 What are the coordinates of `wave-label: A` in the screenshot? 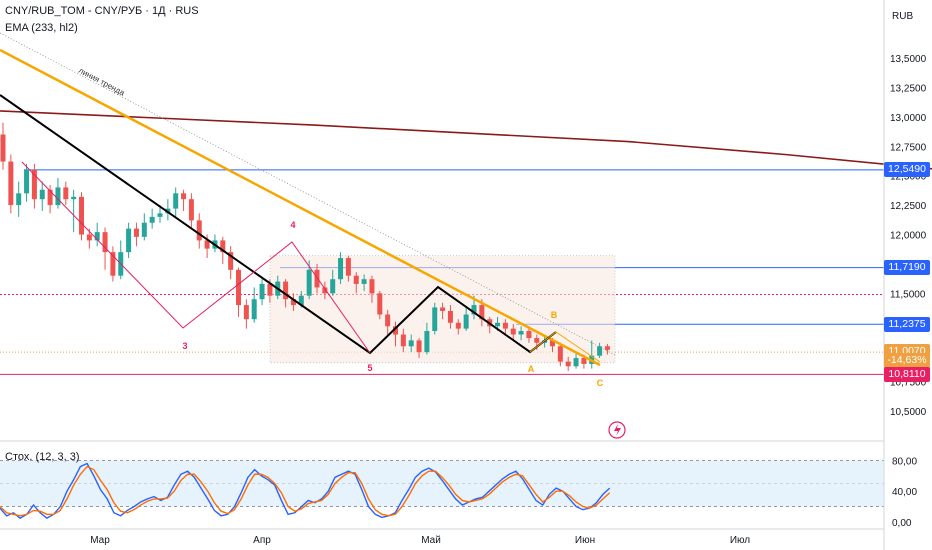 It's located at (531, 369).